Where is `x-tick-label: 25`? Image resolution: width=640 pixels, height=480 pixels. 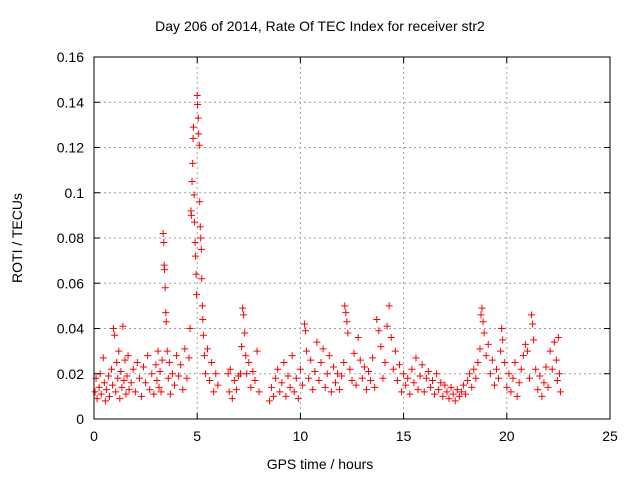 x-tick-label: 25 is located at coordinates (610, 436).